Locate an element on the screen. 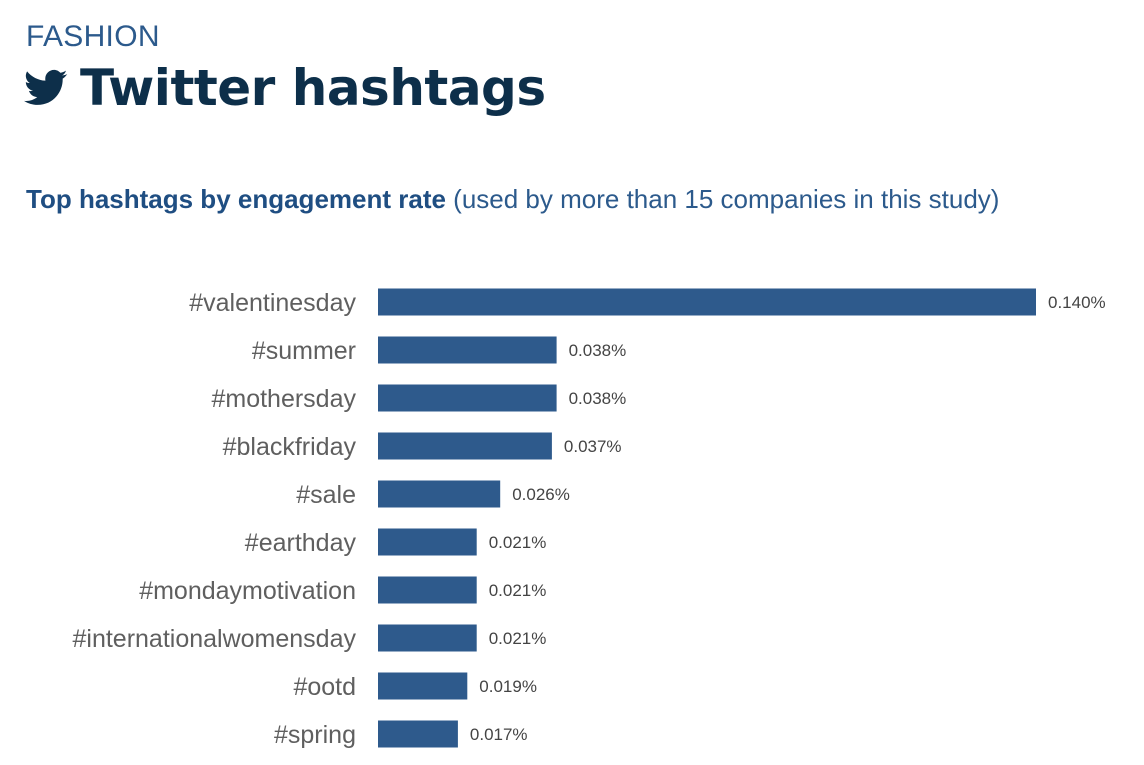 The image size is (1144, 765). bar-row: #mothersday 0.038% is located at coordinates (419, 398).